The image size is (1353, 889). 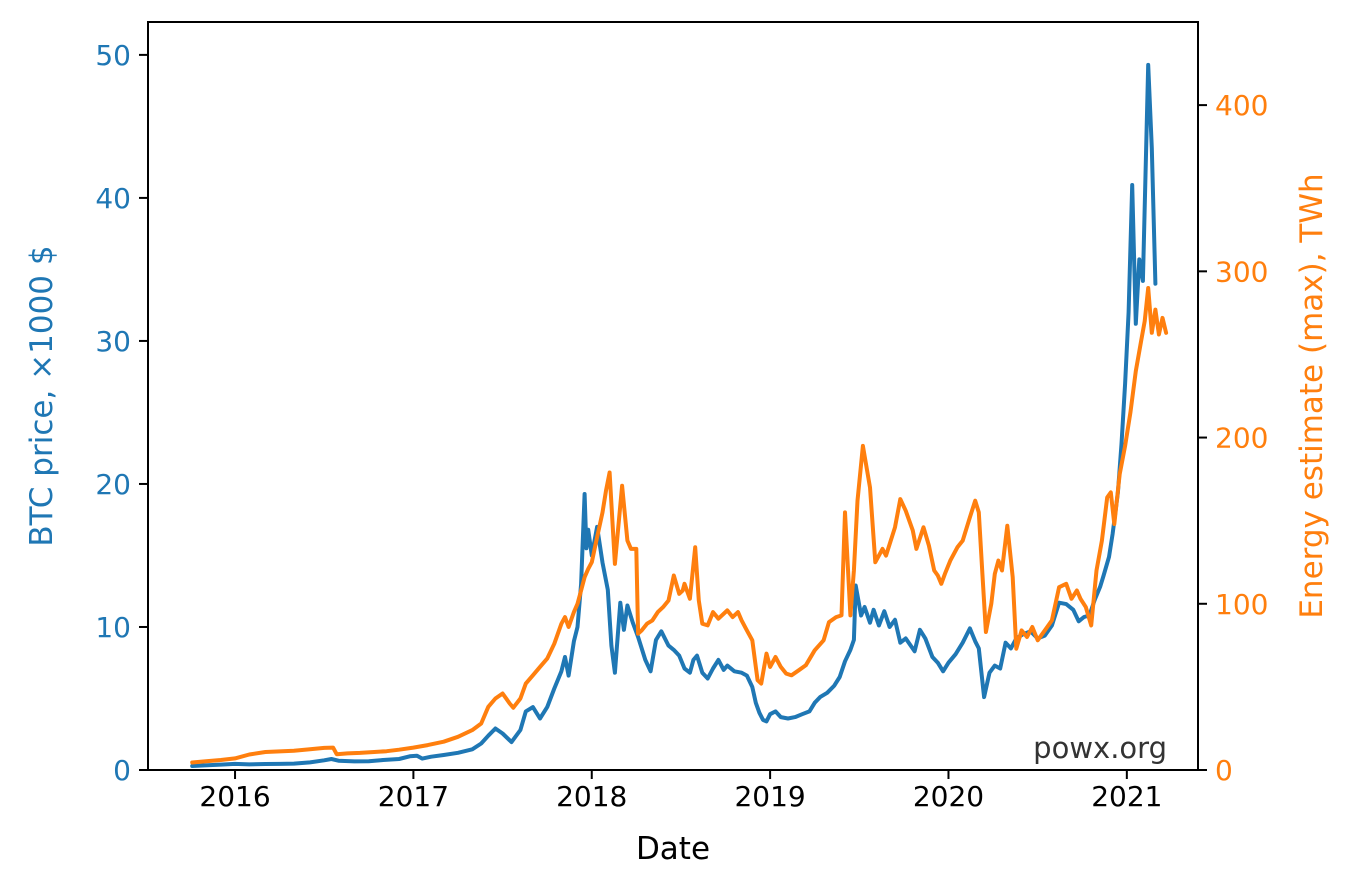 I want to click on right-tick-label: 0, so click(x=1224, y=770).